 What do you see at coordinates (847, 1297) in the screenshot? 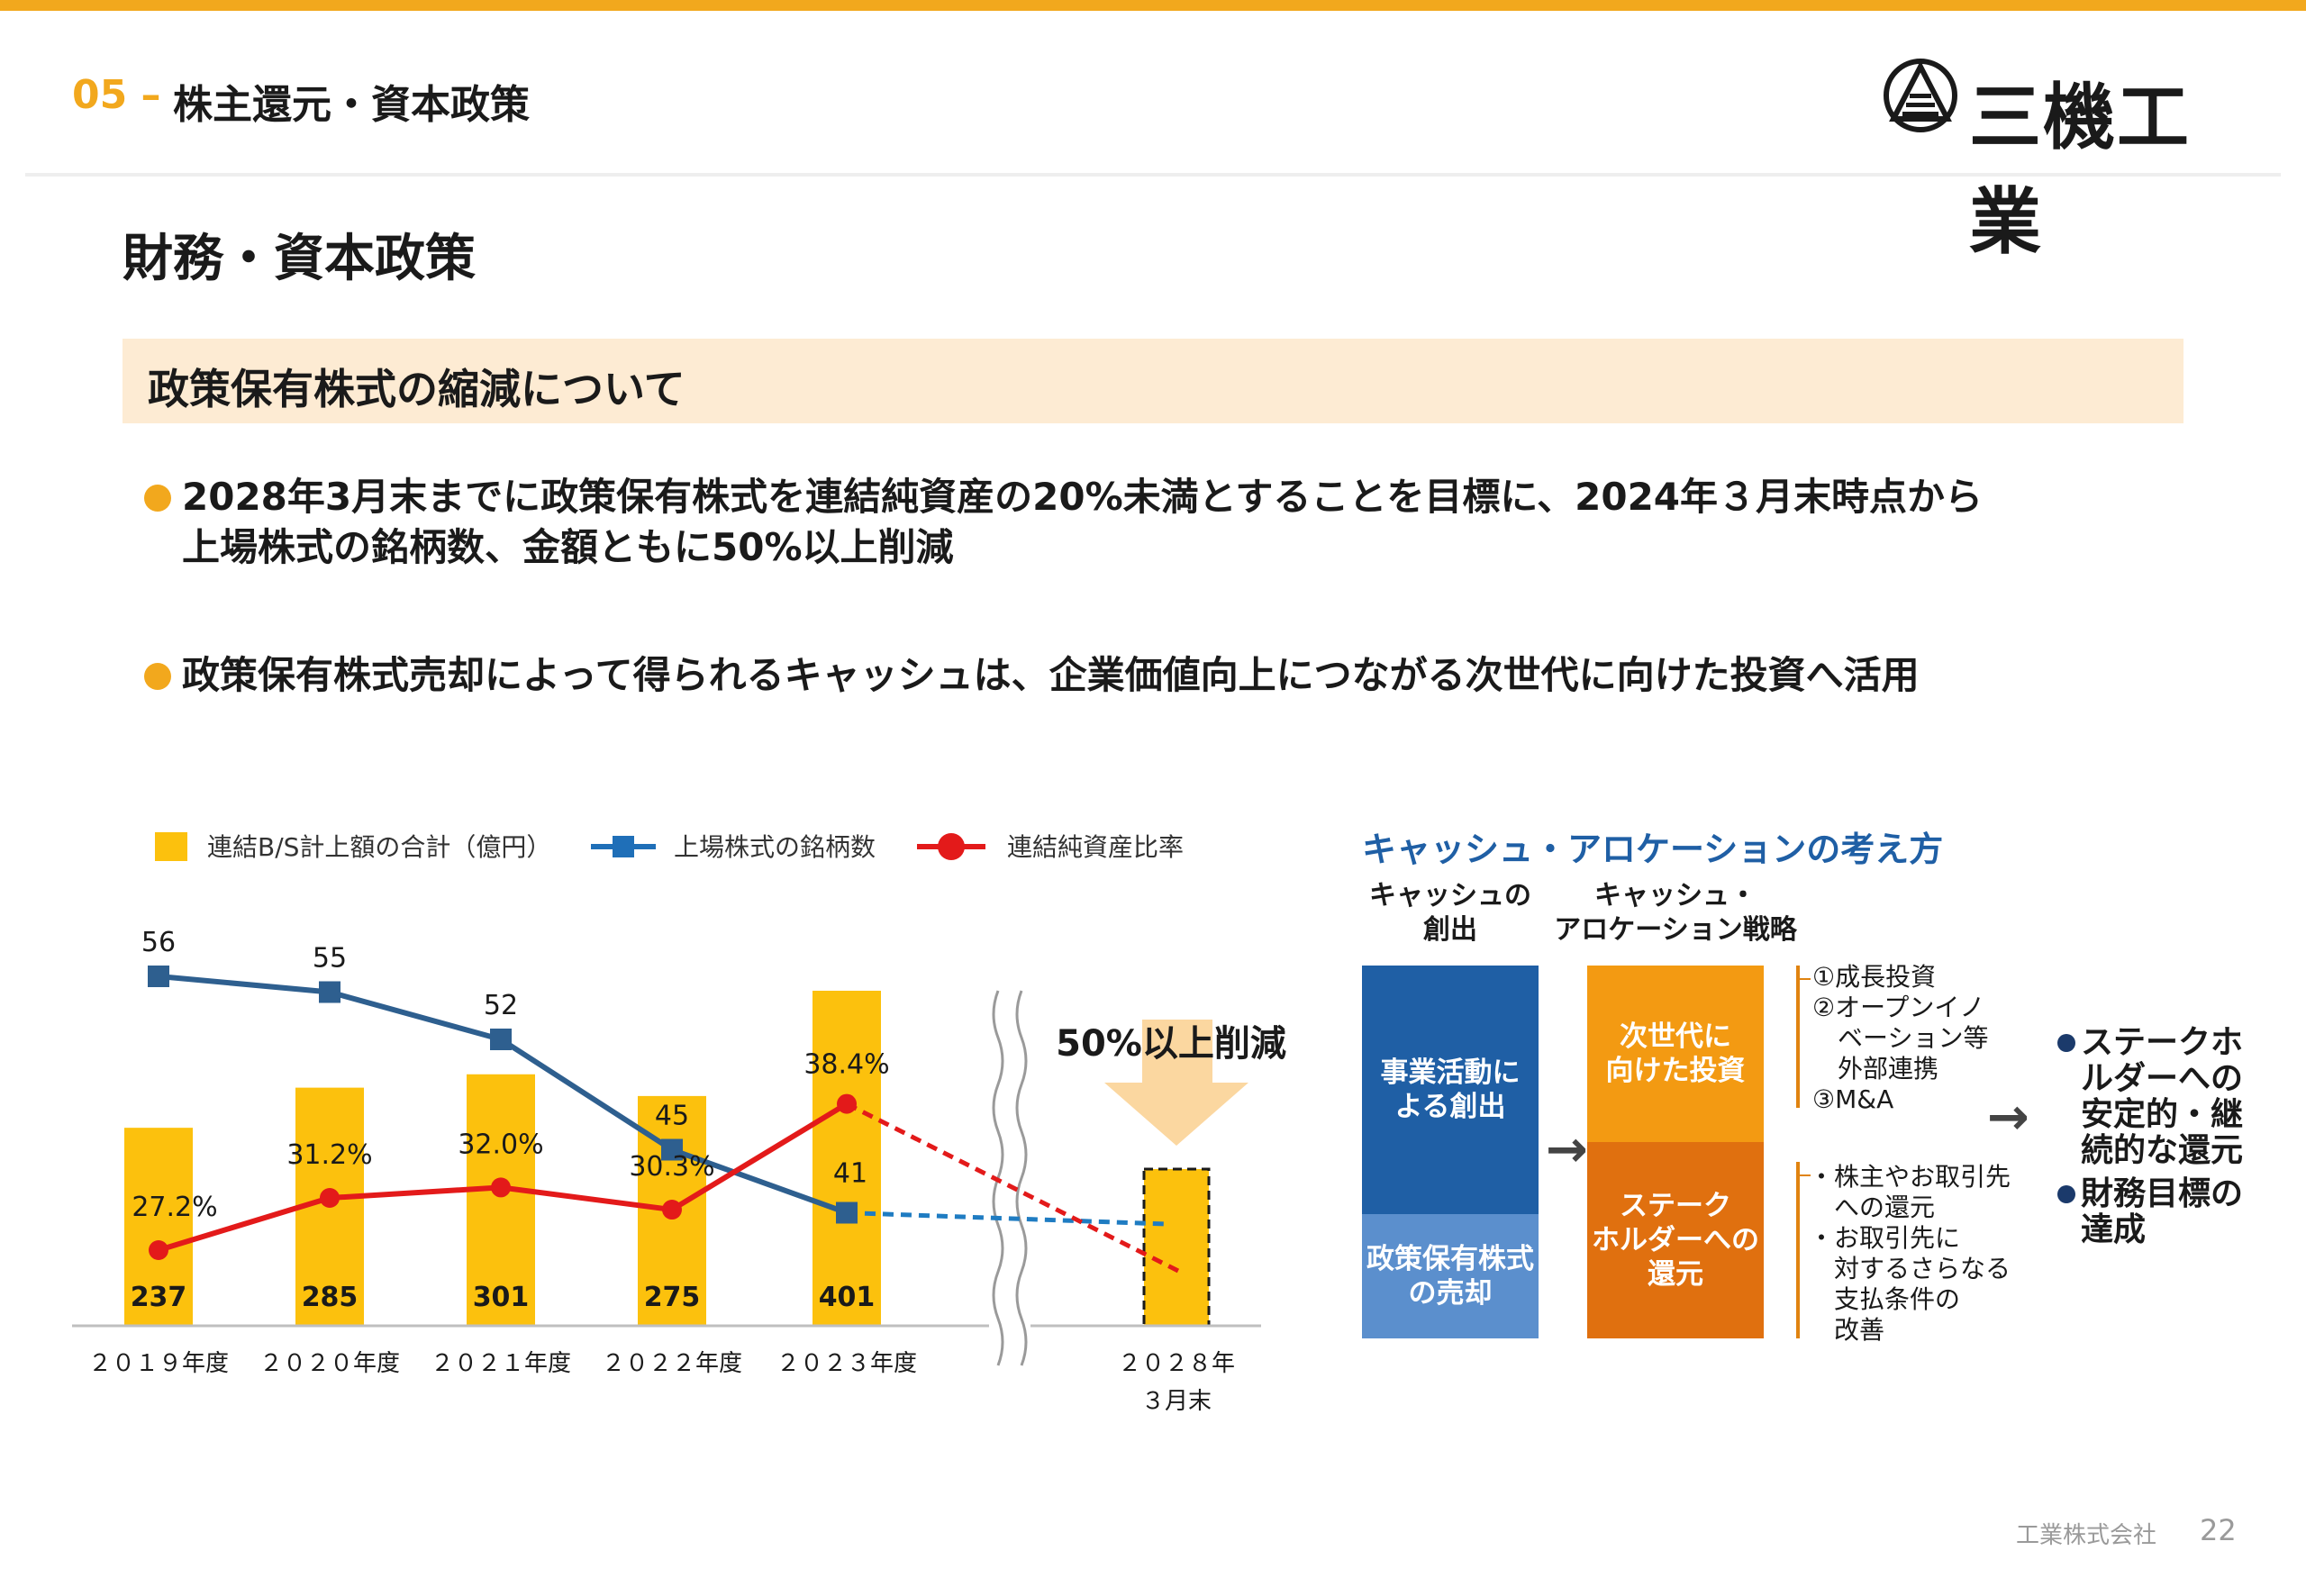
I see `bar-value-label: 401` at bounding box center [847, 1297].